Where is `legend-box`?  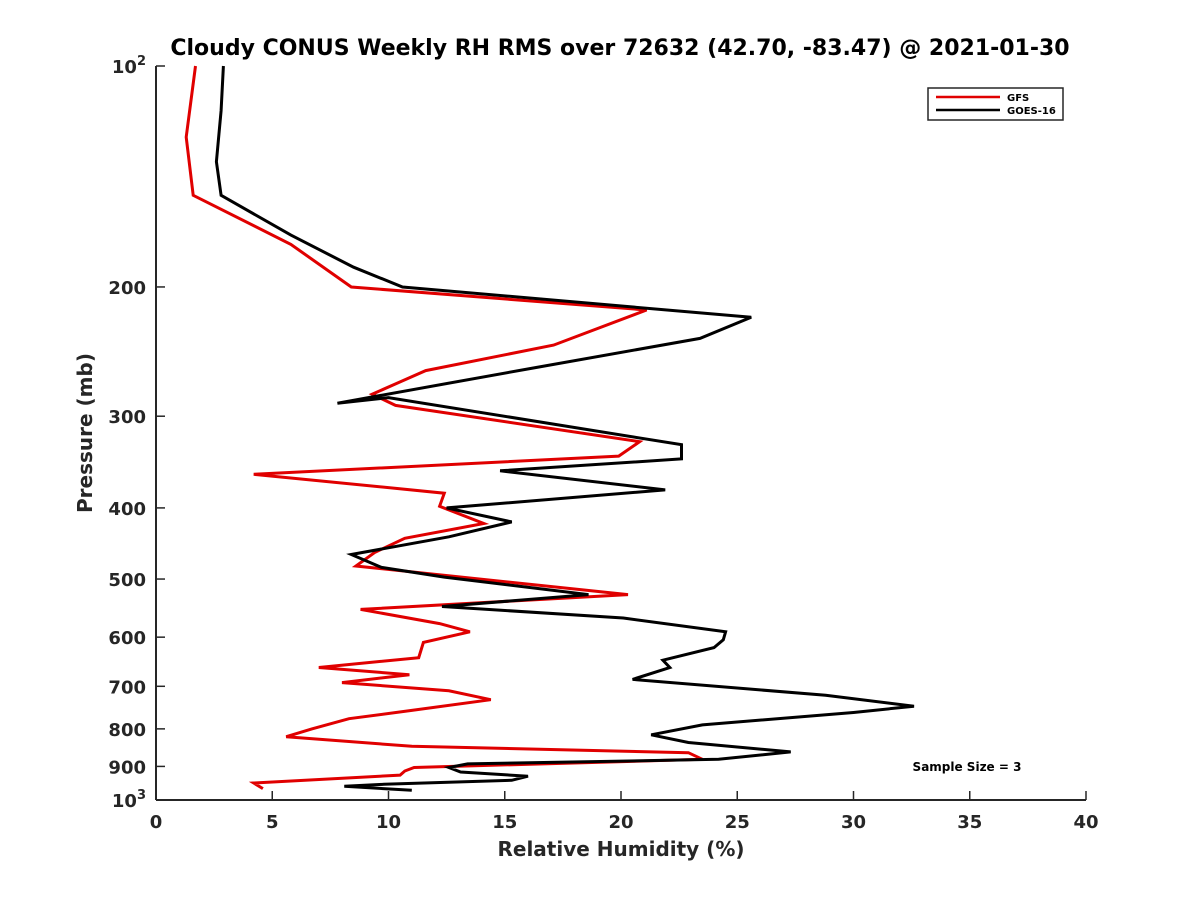
legend-box is located at coordinates (995, 104).